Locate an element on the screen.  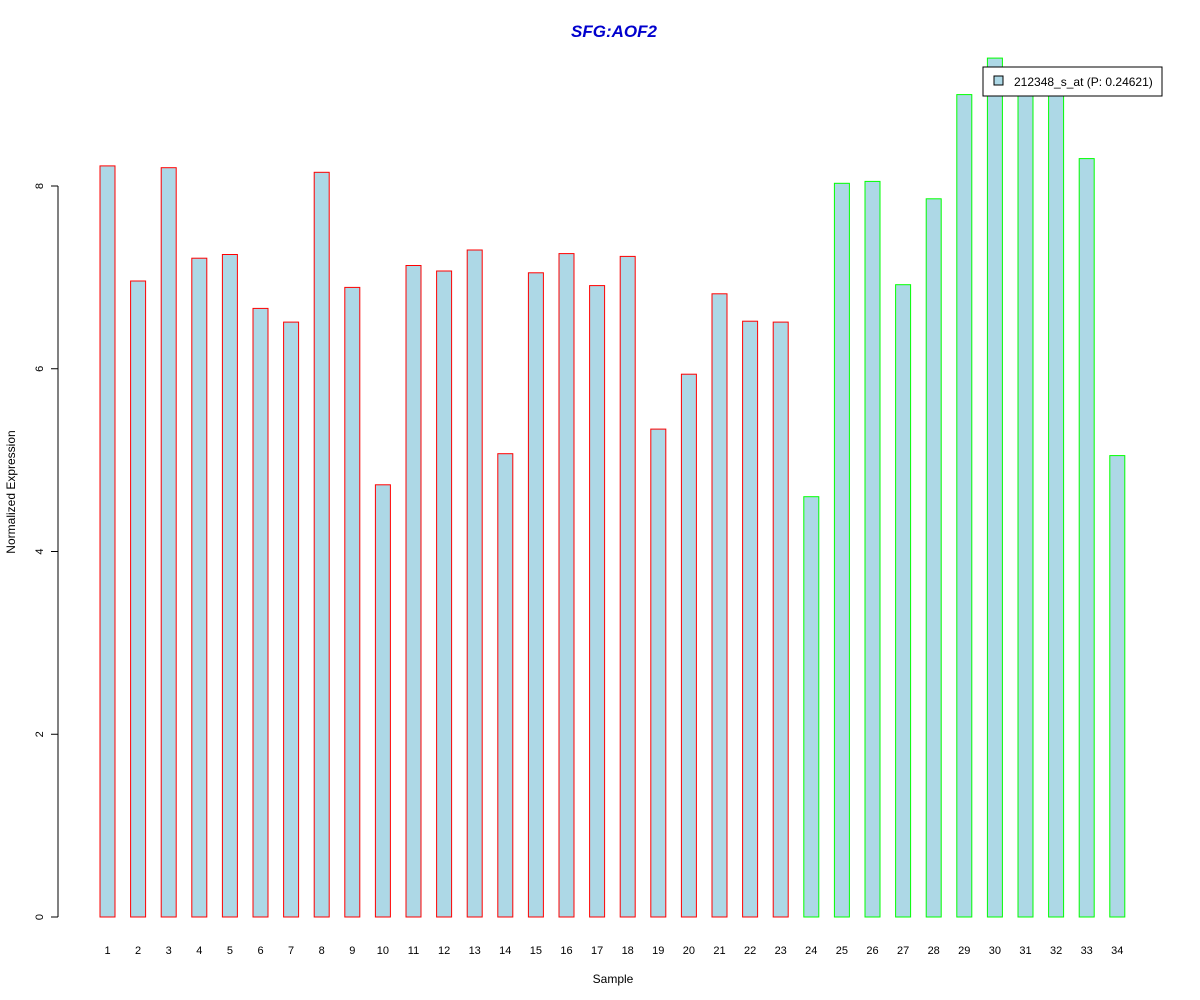
x-tick-label: 9 is located at coordinates (352, 951).